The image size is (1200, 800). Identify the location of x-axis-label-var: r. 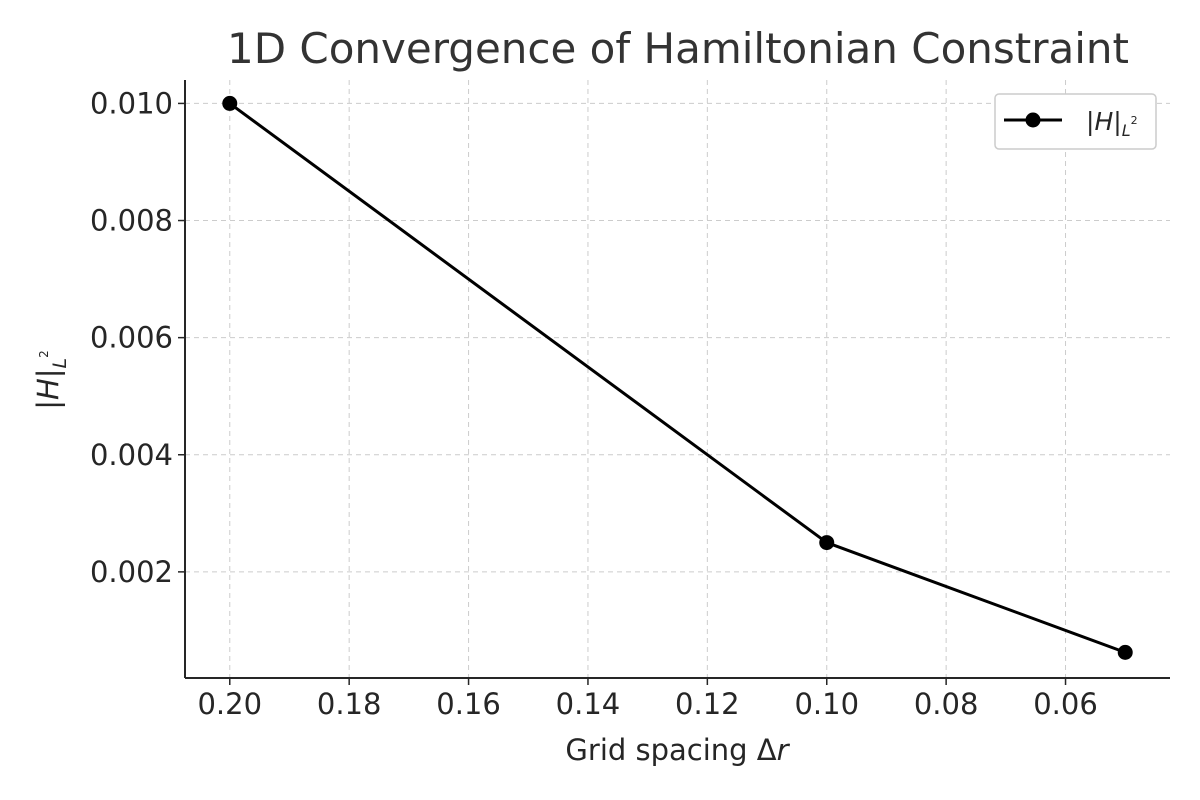
(784, 750).